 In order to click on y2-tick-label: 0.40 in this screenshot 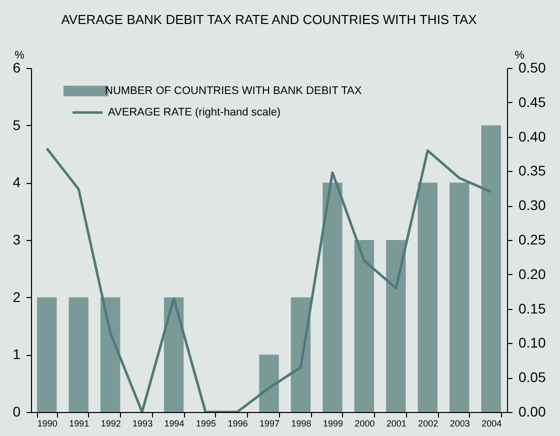, I will do `click(532, 136)`.